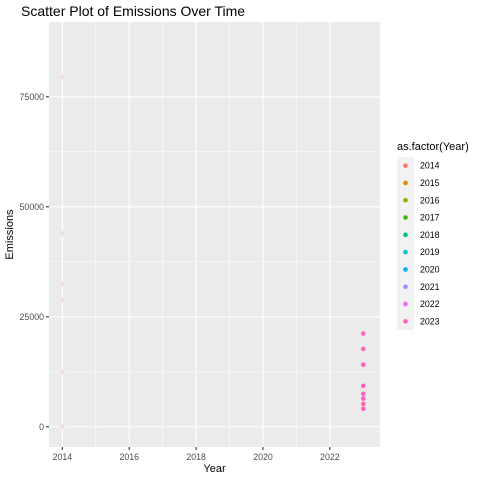  What do you see at coordinates (10, 234) in the screenshot?
I see `y-axis-title: Emissions` at bounding box center [10, 234].